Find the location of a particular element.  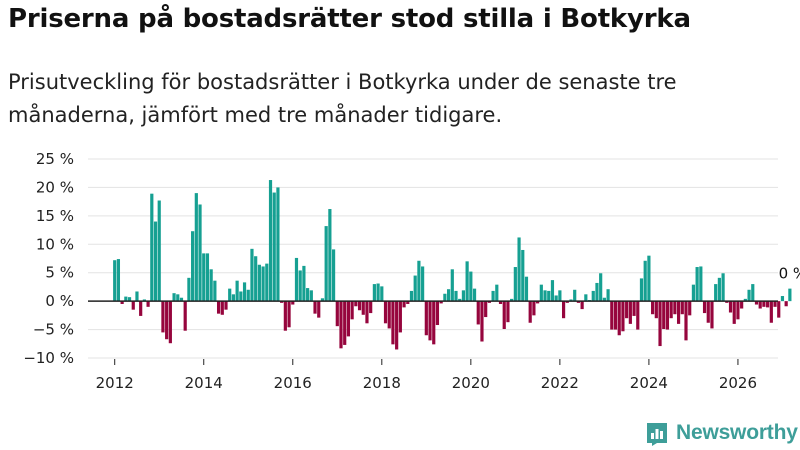

newsworthy-logo: Newsworthy is located at coordinates (721, 433).